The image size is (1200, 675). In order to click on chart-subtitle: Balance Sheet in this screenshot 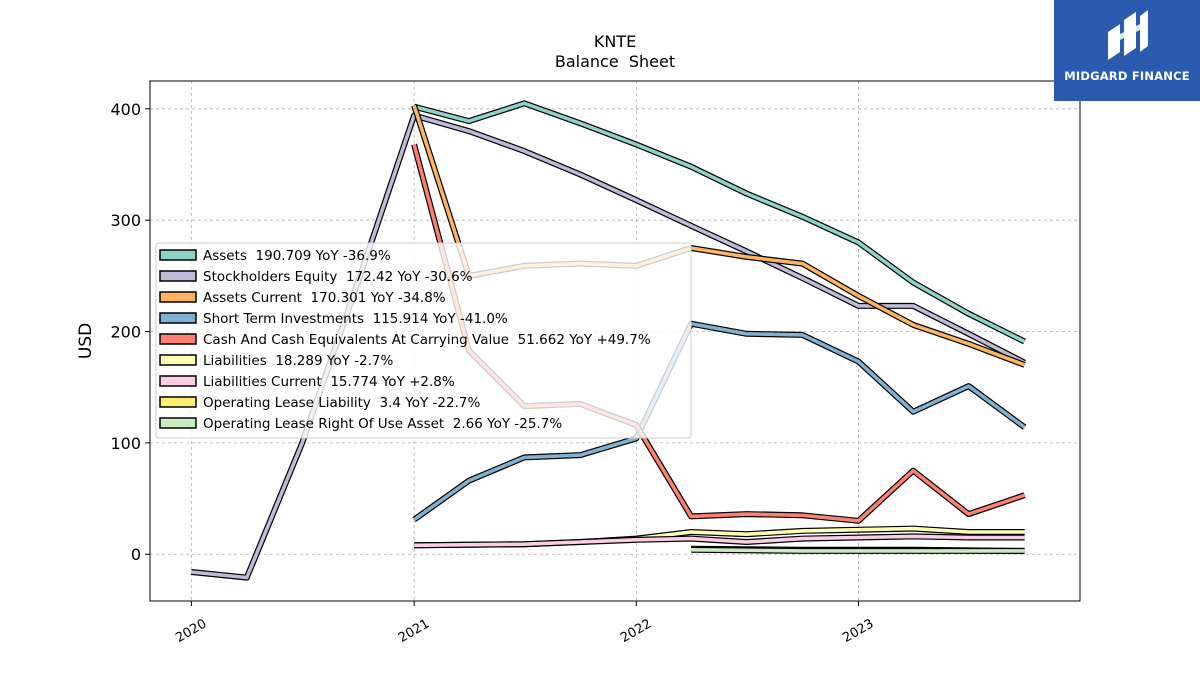, I will do `click(615, 61)`.